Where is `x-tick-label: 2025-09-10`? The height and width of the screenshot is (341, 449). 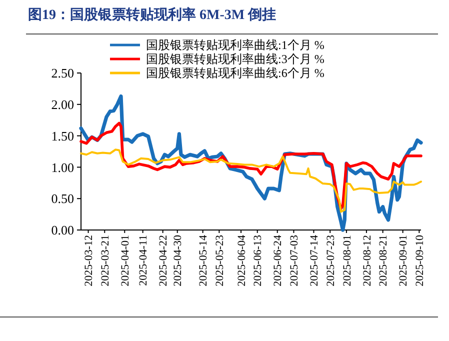 x-tick-label: 2025-09-10 is located at coordinates (420, 260).